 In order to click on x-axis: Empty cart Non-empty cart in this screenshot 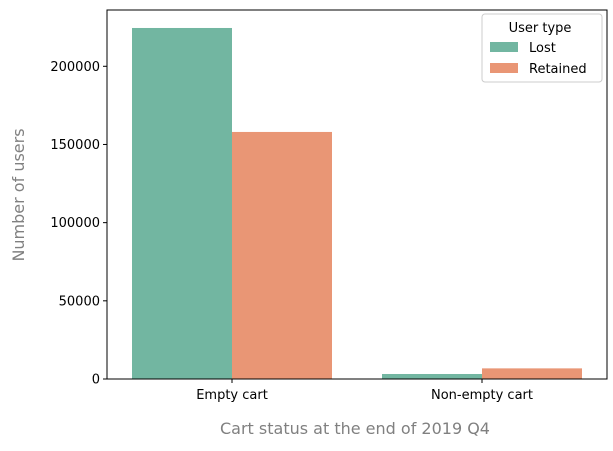, I will do `click(364, 391)`.